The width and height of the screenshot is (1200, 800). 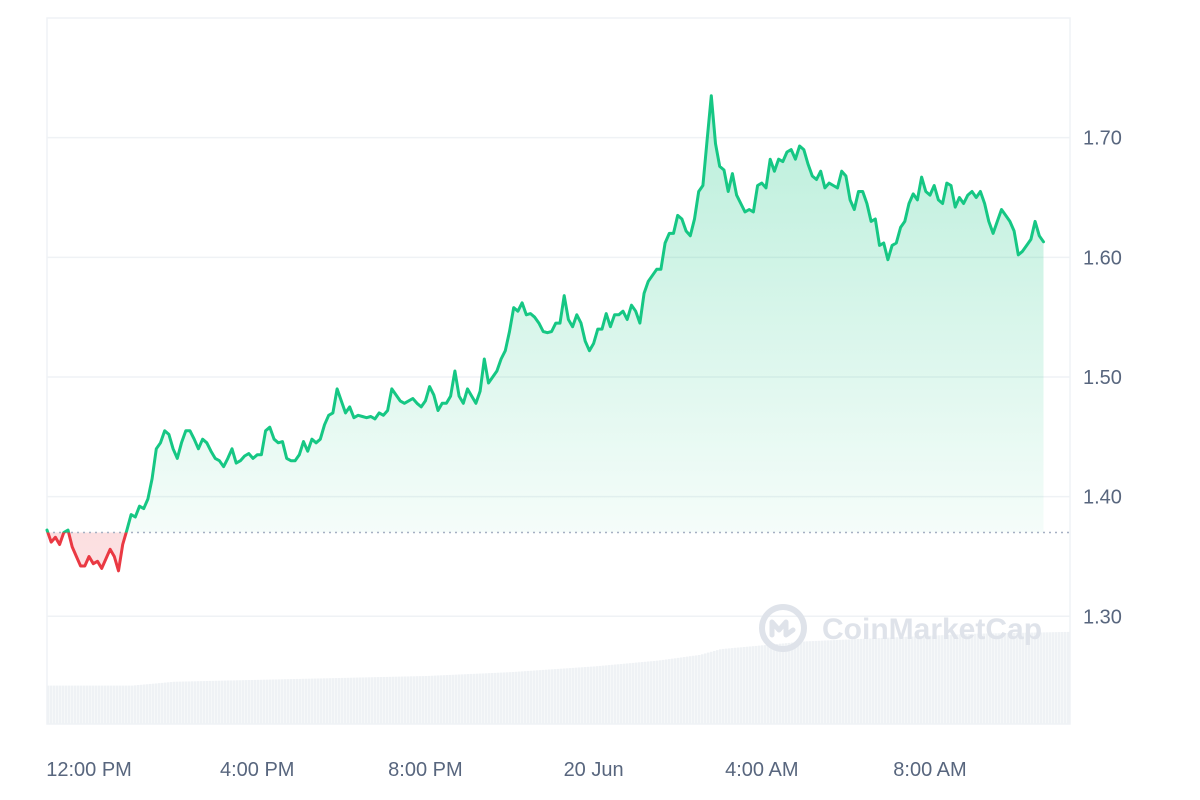 I want to click on volume-bars, so click(x=558, y=677).